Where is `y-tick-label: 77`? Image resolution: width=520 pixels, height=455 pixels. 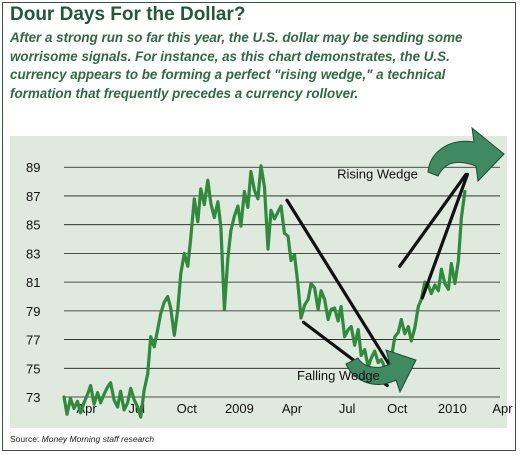 y-tick-label: 77 is located at coordinates (33, 340).